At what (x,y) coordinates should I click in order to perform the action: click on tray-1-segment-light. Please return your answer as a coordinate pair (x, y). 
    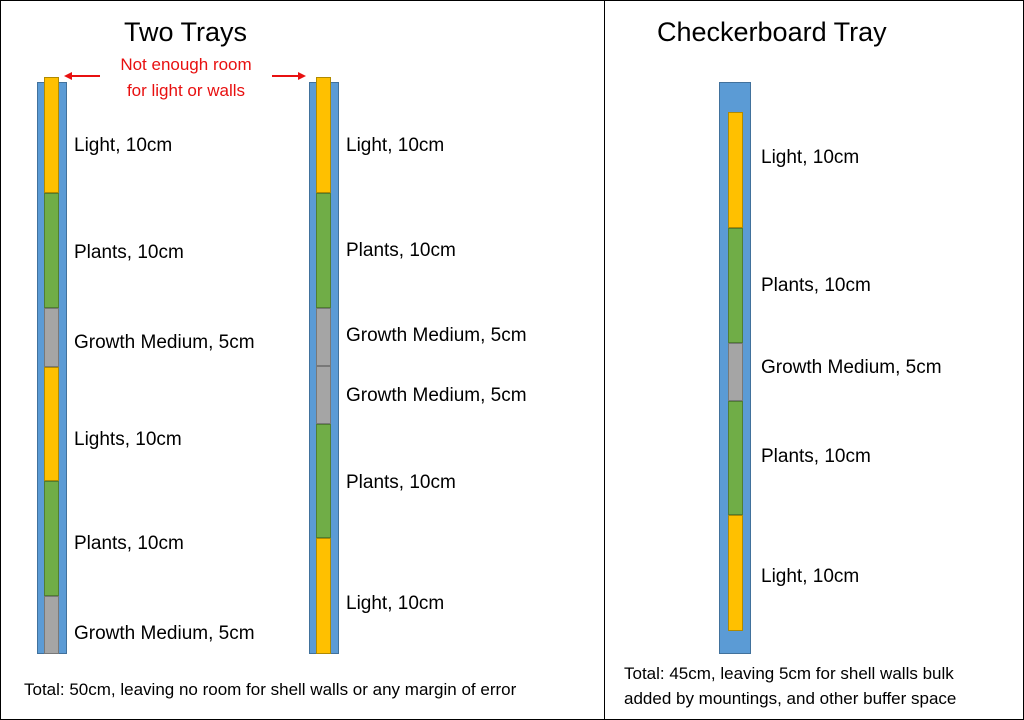
    Looking at the image, I should click on (51, 135).